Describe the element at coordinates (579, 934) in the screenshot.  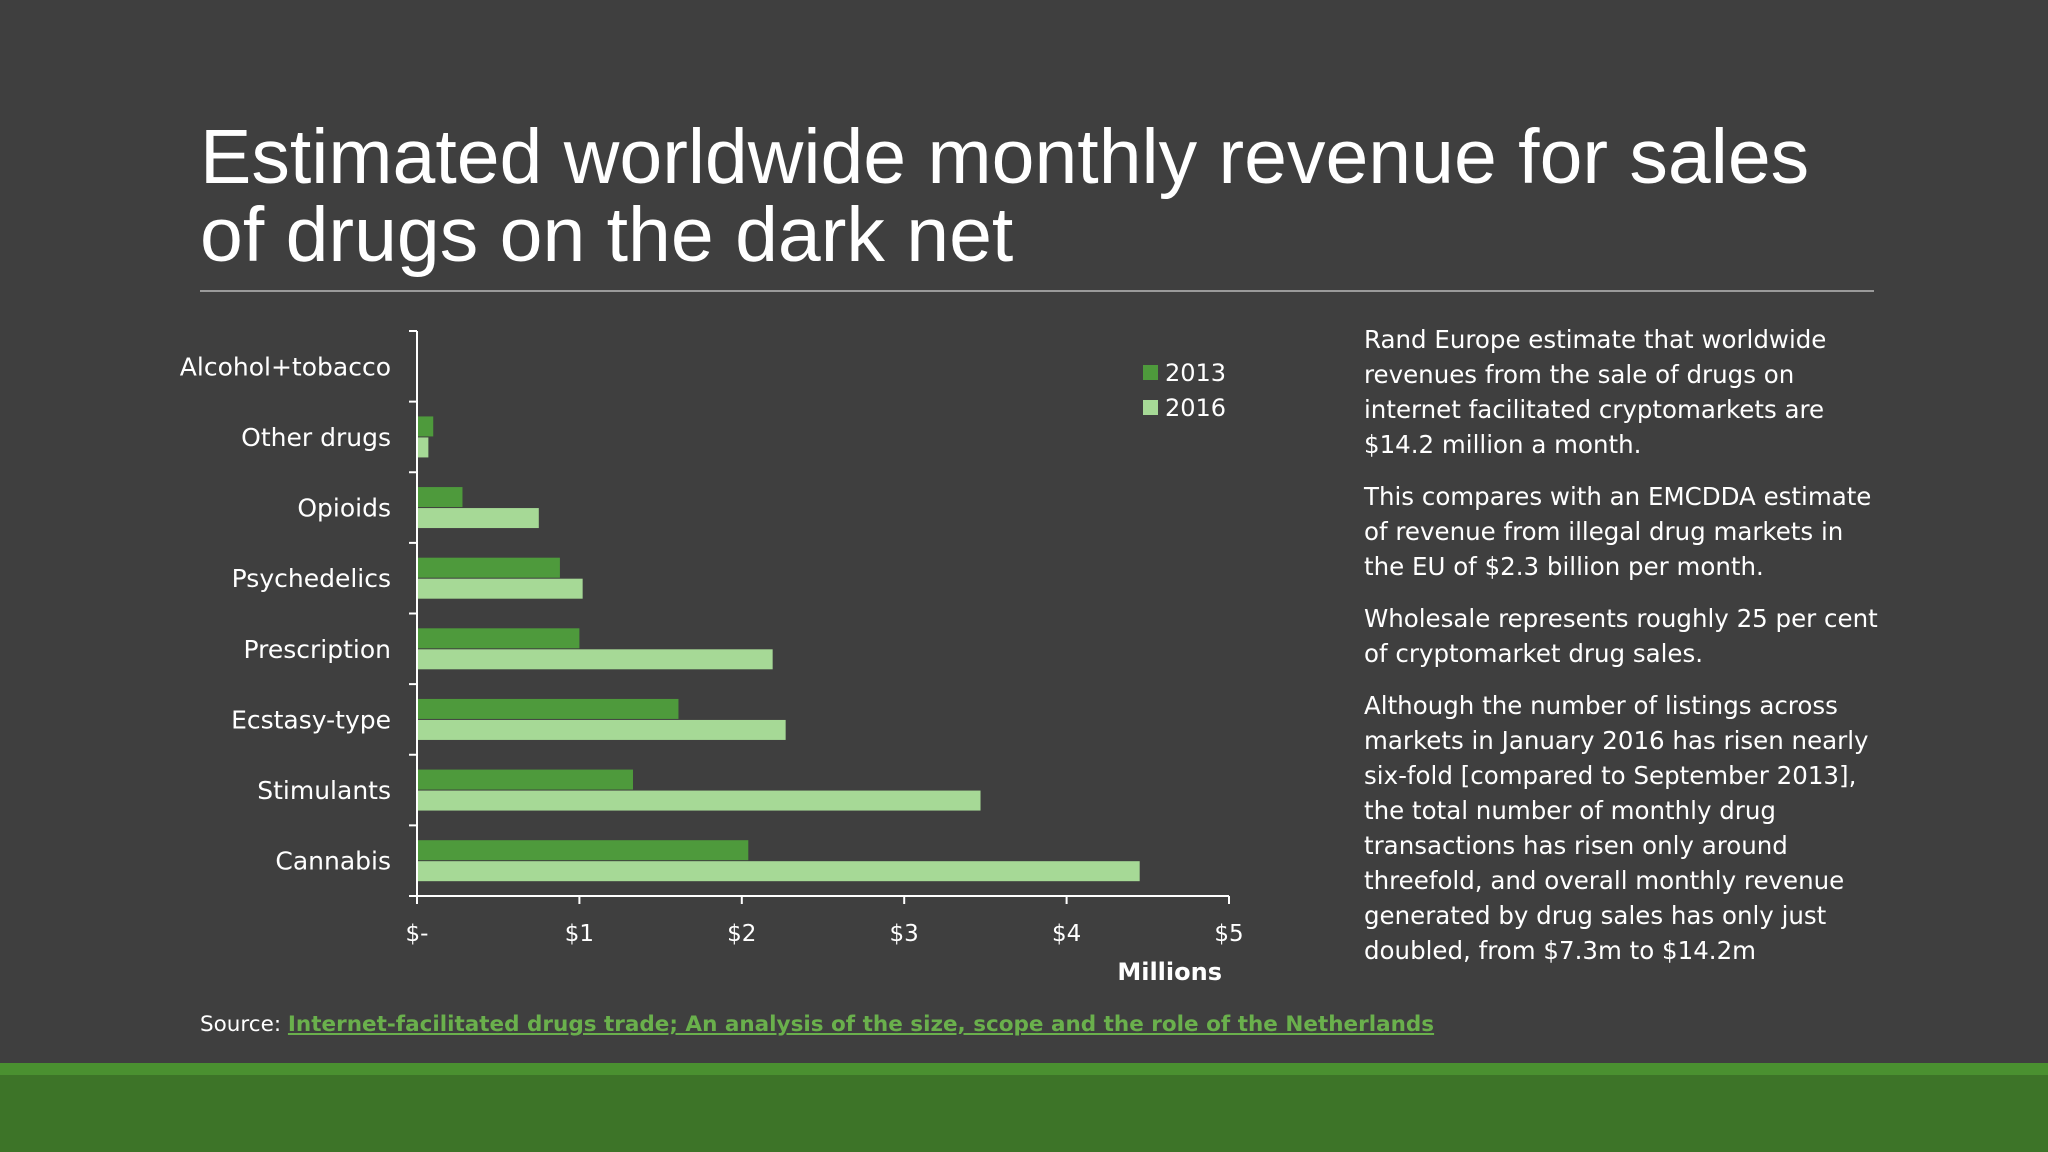
I see `x-tick-label: $1` at that location.